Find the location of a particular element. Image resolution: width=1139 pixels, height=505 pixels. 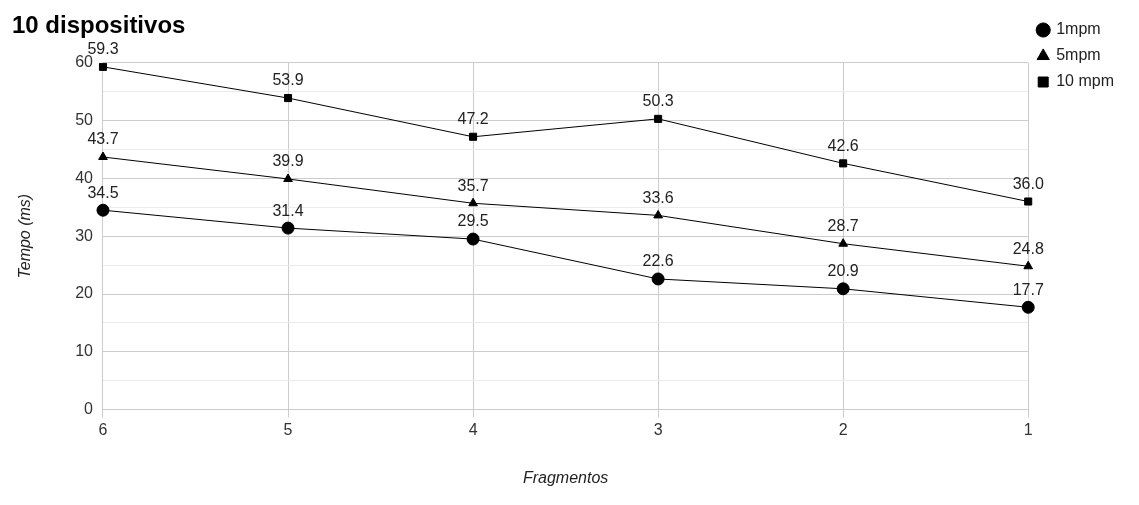

y-tick-label: 40 is located at coordinates (84, 177).